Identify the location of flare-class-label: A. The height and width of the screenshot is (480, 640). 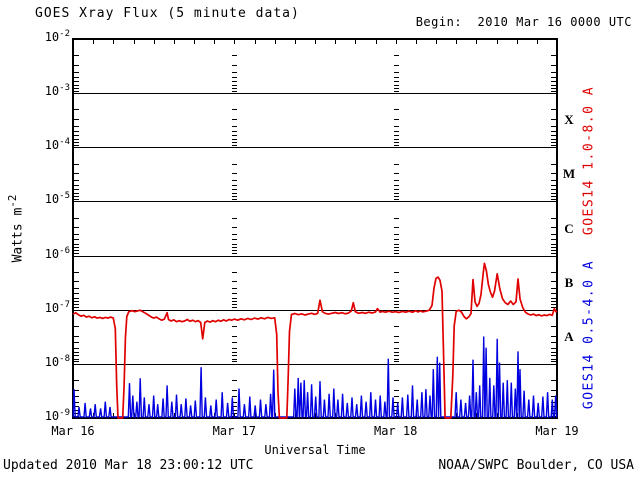
(569, 336).